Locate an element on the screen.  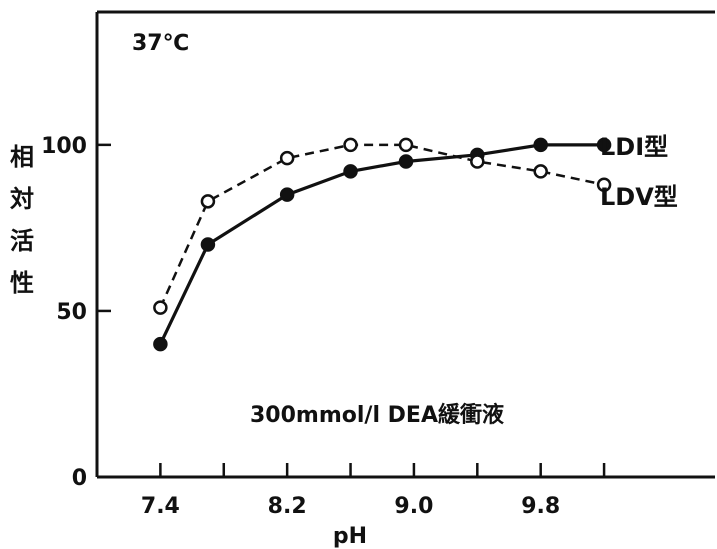
y-axis-label-char: 対 is located at coordinates (22, 199).